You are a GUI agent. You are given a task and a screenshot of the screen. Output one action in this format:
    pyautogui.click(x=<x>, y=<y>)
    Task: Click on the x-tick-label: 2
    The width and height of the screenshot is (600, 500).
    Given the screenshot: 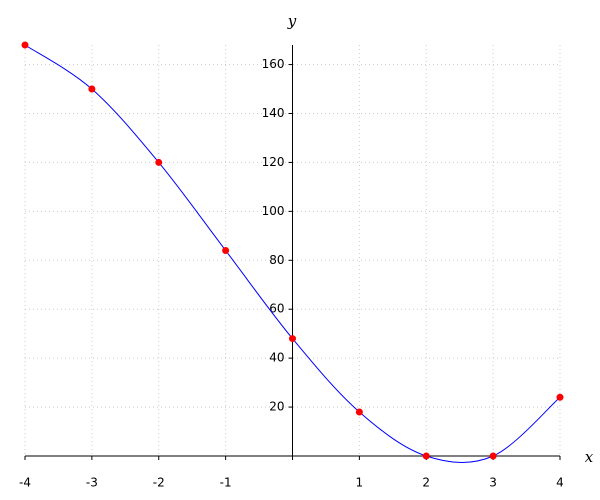 What is the action you would take?
    pyautogui.click(x=426, y=483)
    